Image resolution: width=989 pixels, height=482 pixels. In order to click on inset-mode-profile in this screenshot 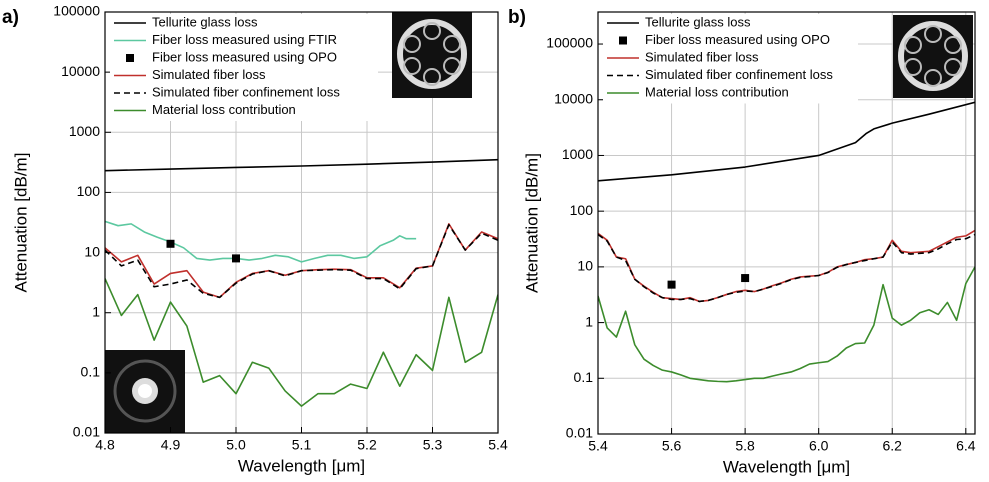, I will do `click(145, 391)`.